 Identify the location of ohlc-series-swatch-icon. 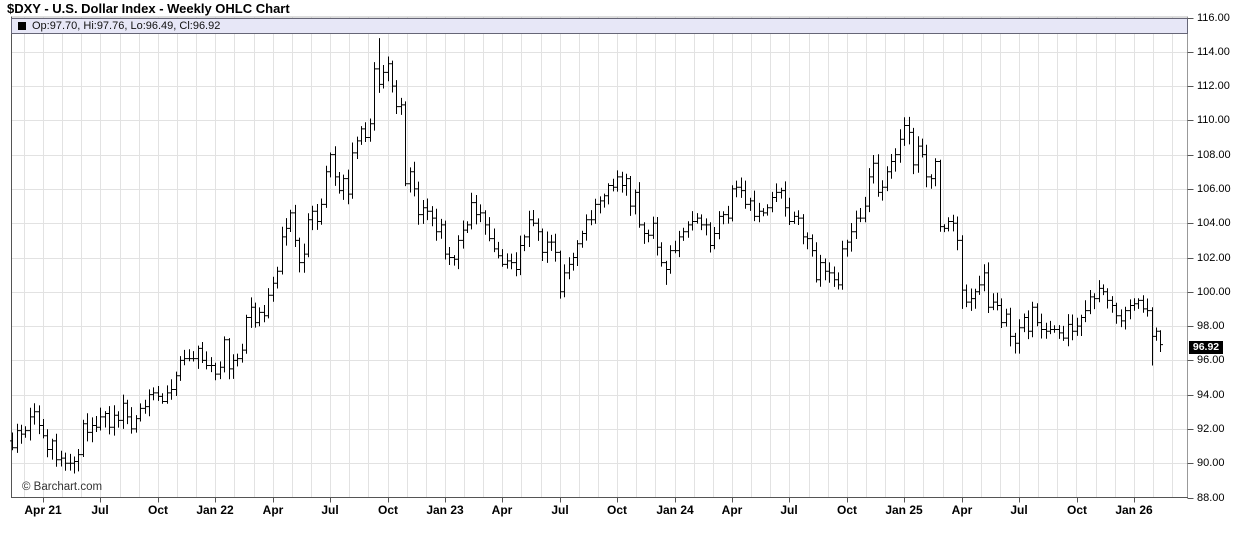
(22, 26).